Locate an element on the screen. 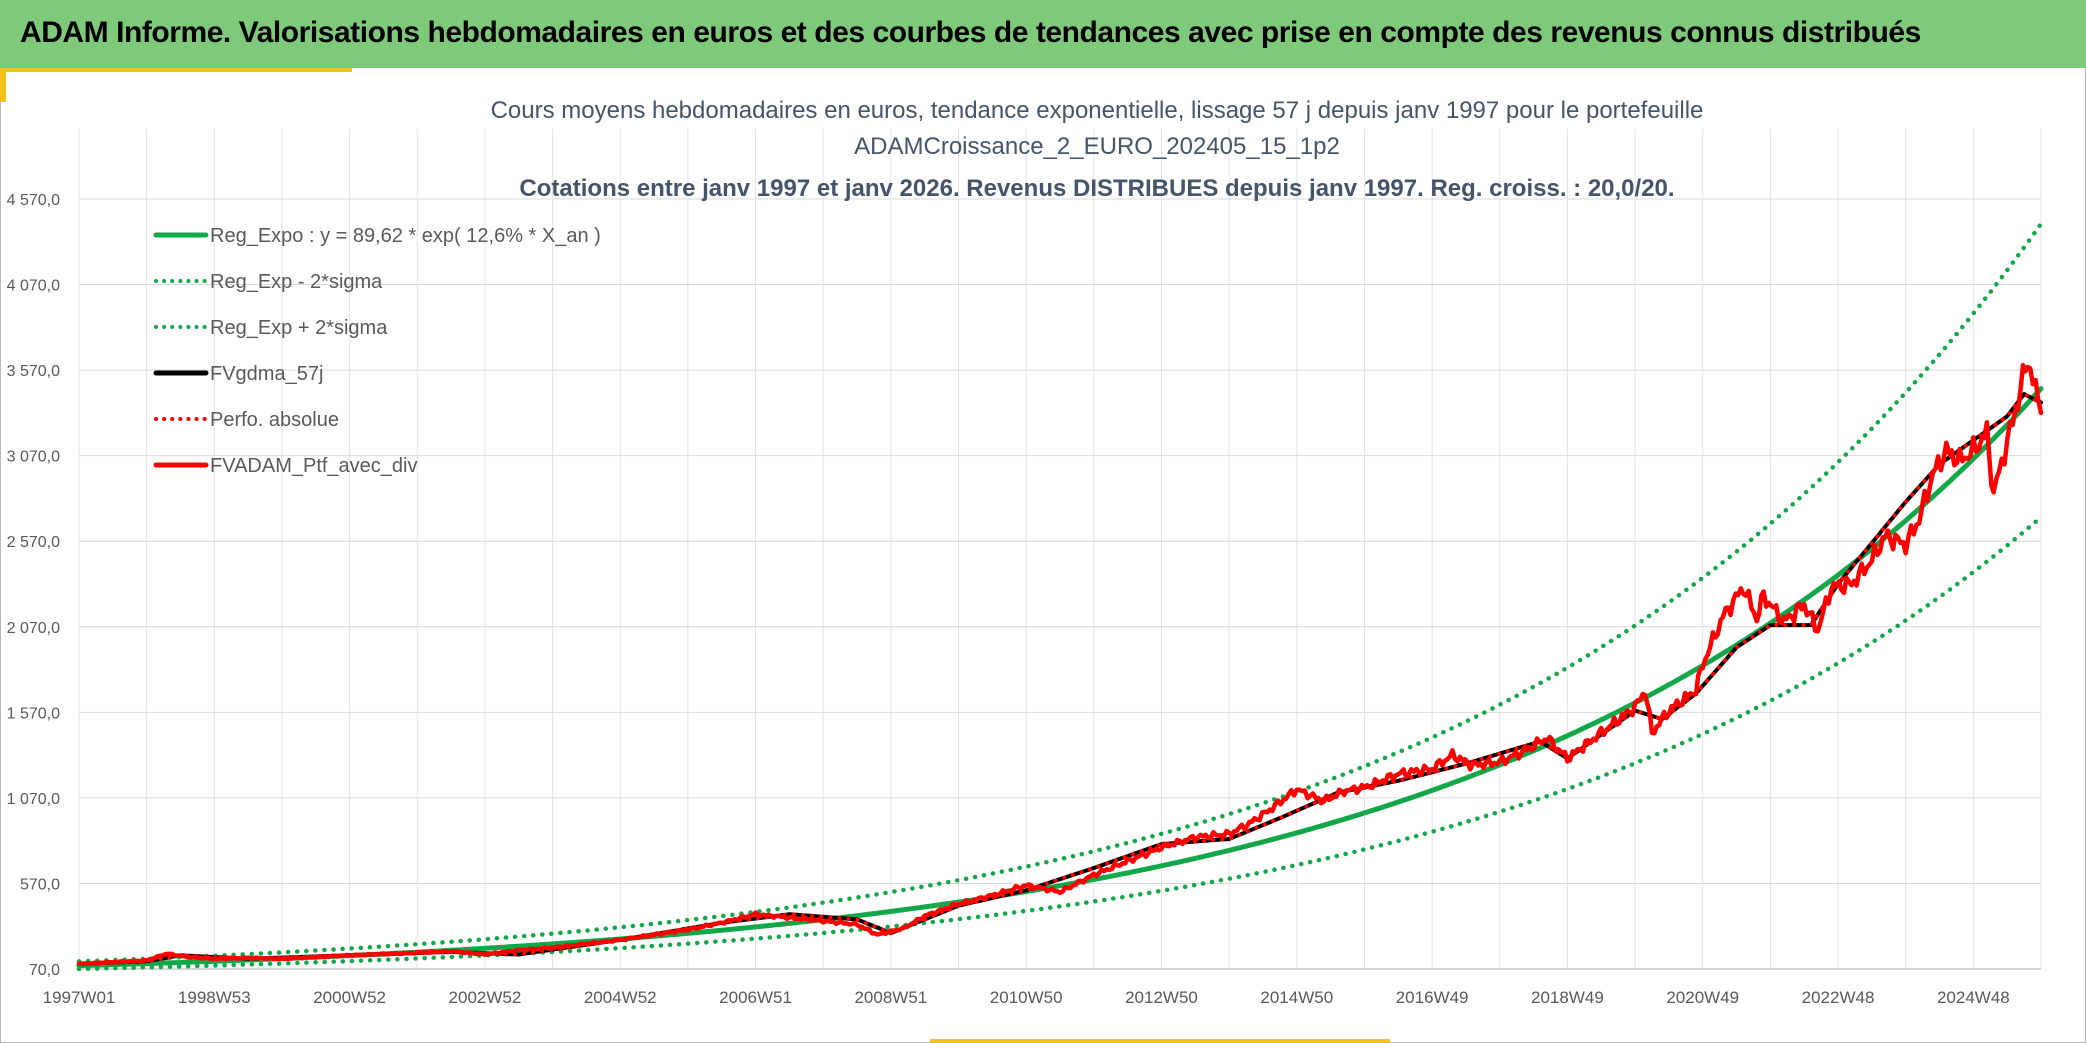 This screenshot has height=1043, width=2086. x-tick-label: 2000W52 is located at coordinates (349, 997).